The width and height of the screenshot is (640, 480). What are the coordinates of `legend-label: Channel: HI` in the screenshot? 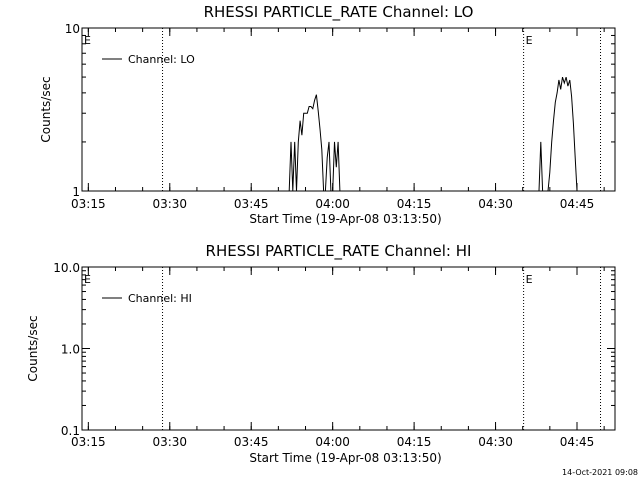 It's located at (160, 298).